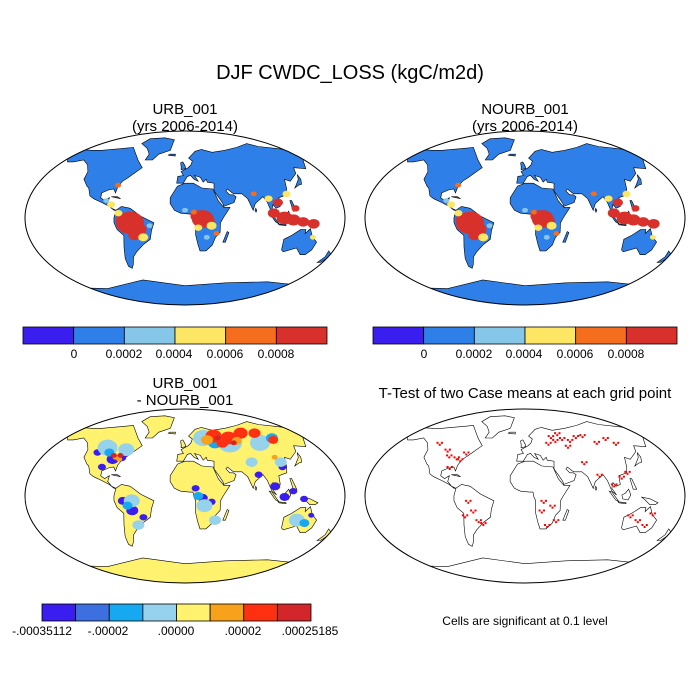 The image size is (700, 700). I want to click on colorbar-urb-tick: 0.0004, so click(174, 354).